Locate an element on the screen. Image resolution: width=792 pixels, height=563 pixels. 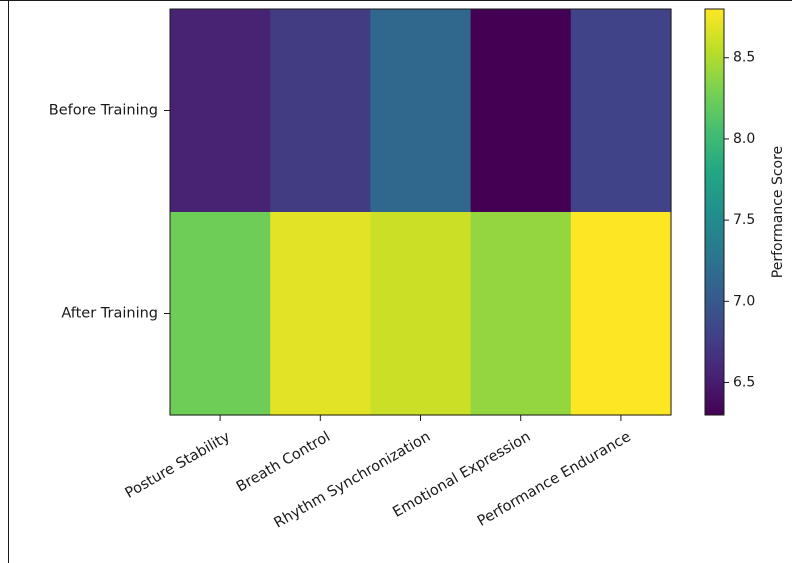
colorbar-ticks: 6.5 7.0 7.5 8.0 8.5 is located at coordinates (739, 220).